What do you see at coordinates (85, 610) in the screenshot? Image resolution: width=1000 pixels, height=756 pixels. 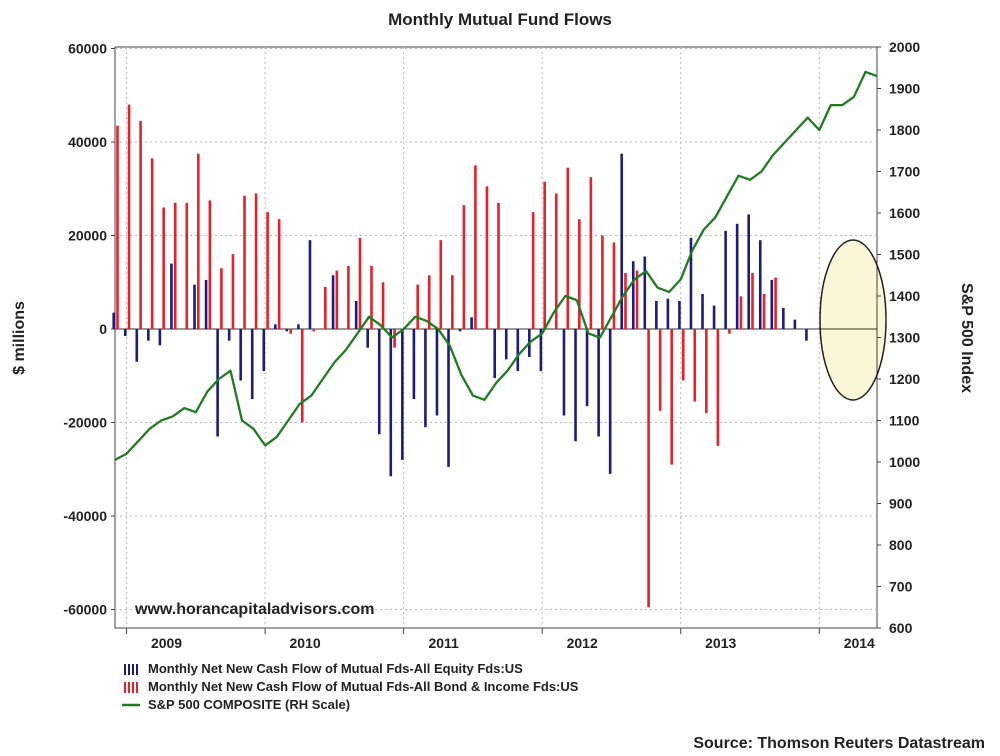 I see `y-tick-label: -60000` at bounding box center [85, 610].